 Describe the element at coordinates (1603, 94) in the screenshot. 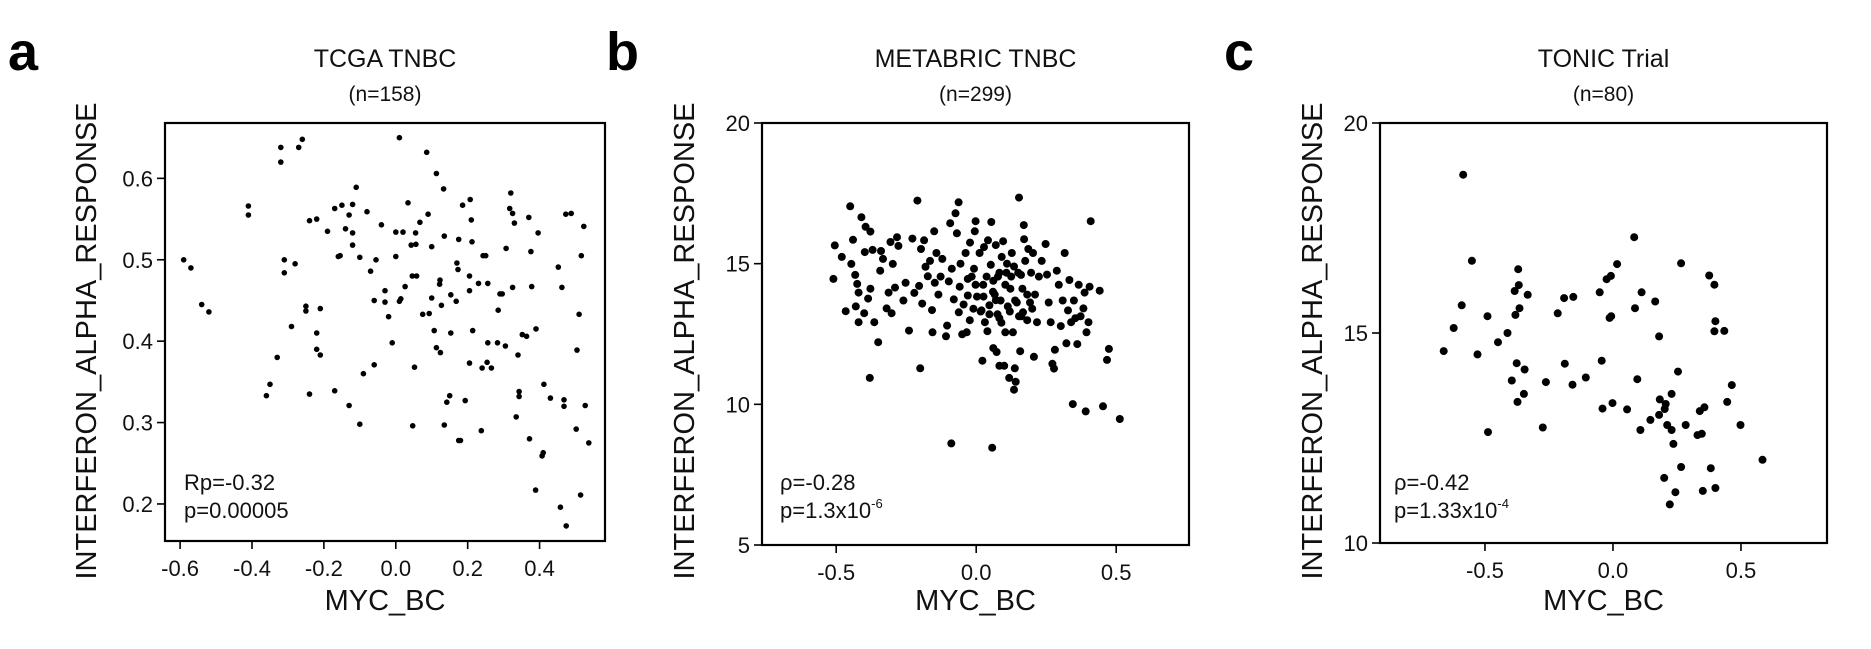

I see `chart-subtitle: (n=80)` at that location.